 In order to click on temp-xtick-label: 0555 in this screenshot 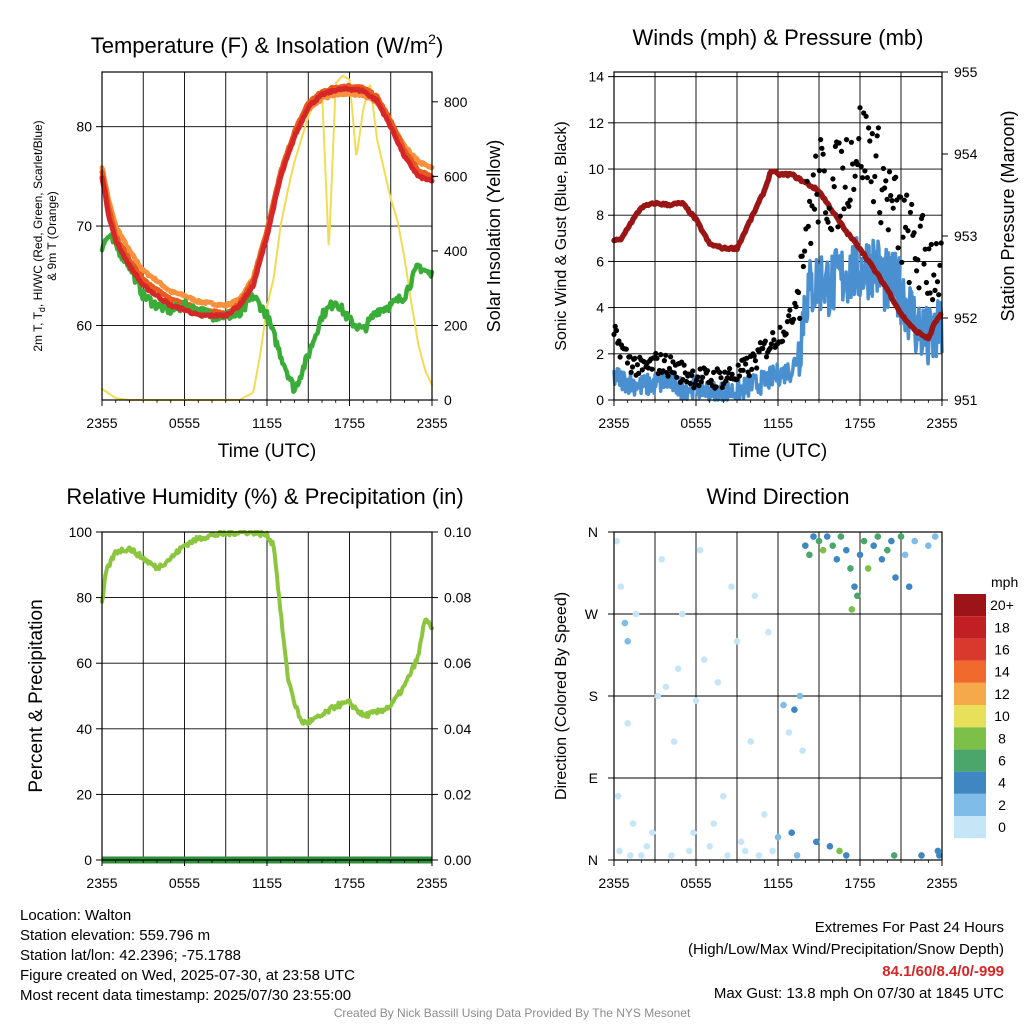, I will do `click(184, 423)`.